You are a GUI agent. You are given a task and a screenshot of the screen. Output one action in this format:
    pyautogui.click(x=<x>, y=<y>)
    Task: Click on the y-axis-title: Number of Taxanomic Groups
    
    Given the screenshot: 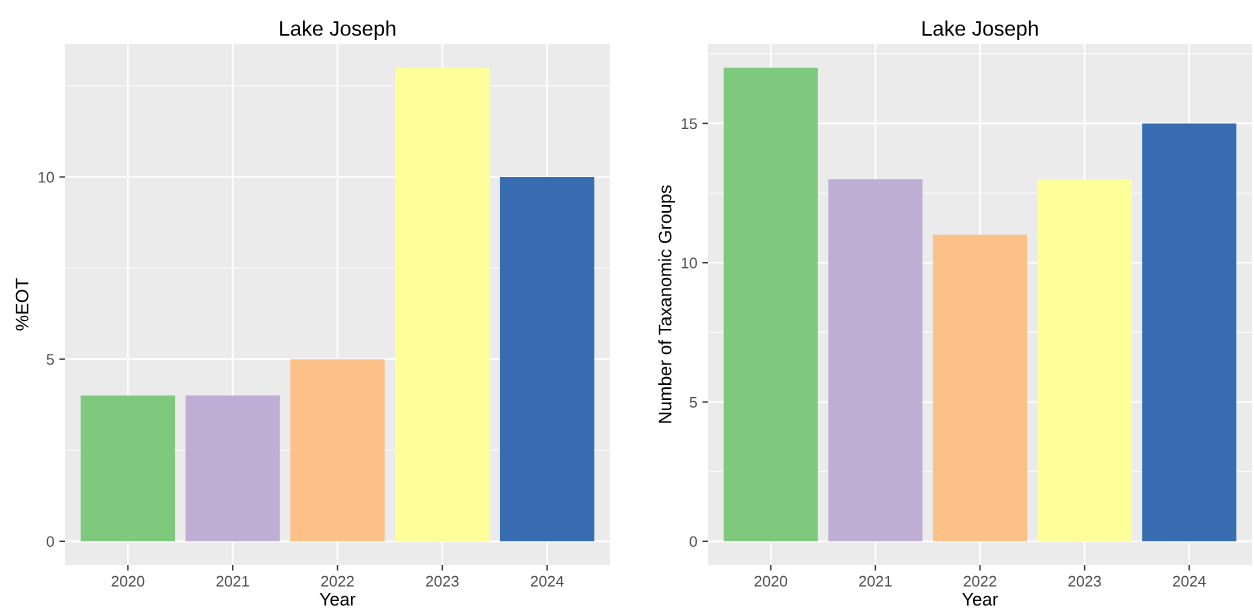 What is the action you would take?
    pyautogui.click(x=667, y=304)
    